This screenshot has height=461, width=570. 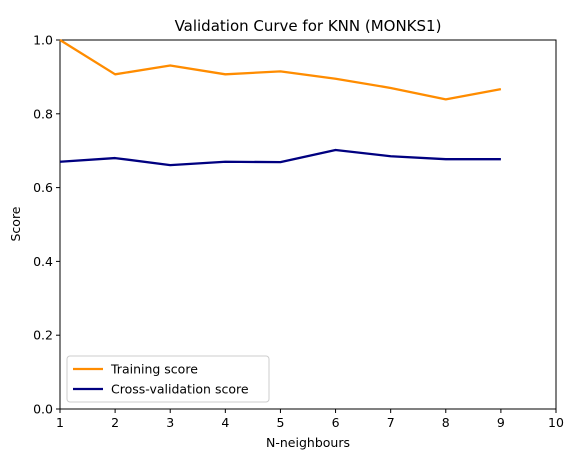 I want to click on y-tick-label: 0.0, so click(x=43, y=409).